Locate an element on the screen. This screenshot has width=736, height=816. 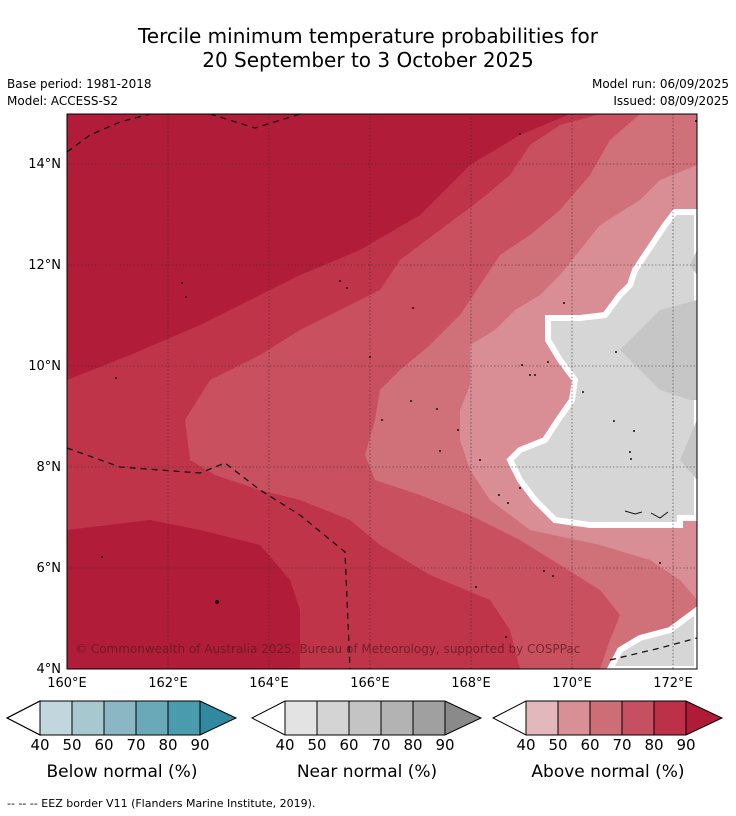
lat-label: 4°N is located at coordinates (49, 669).